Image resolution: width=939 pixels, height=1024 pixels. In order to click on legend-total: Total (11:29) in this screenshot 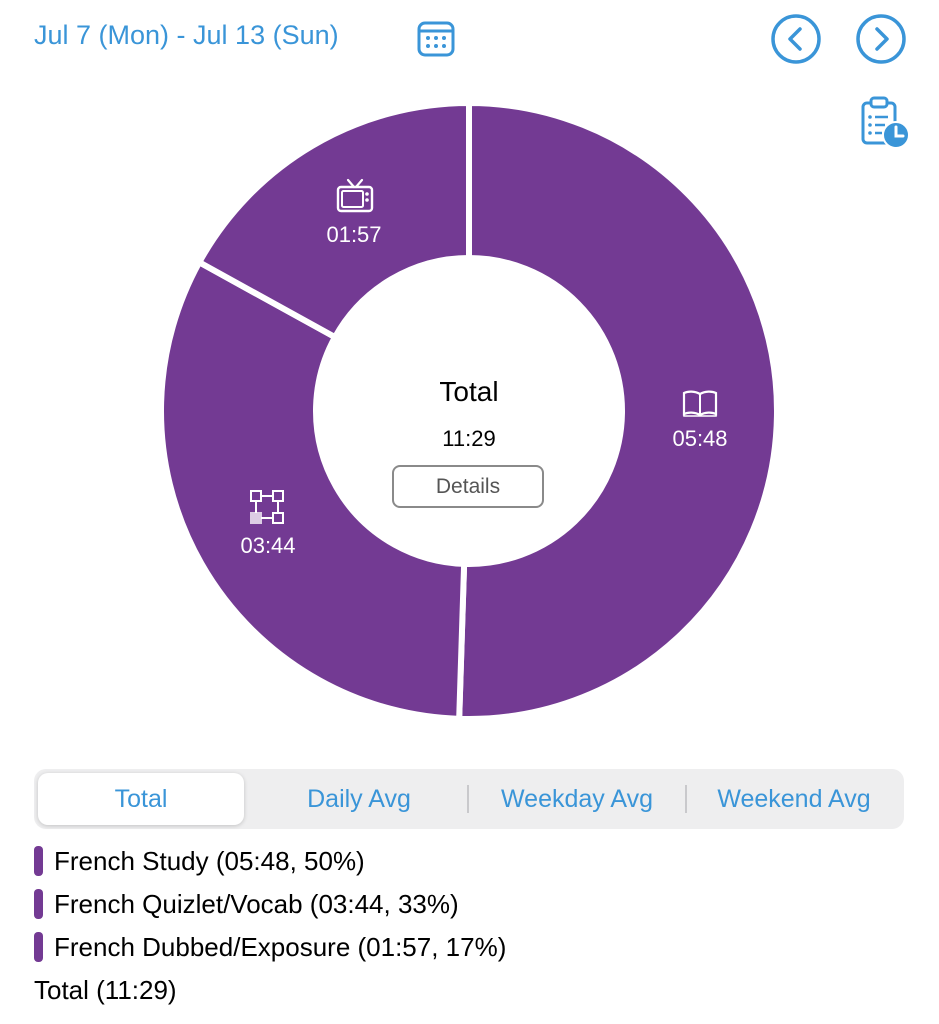, I will do `click(105, 990)`.